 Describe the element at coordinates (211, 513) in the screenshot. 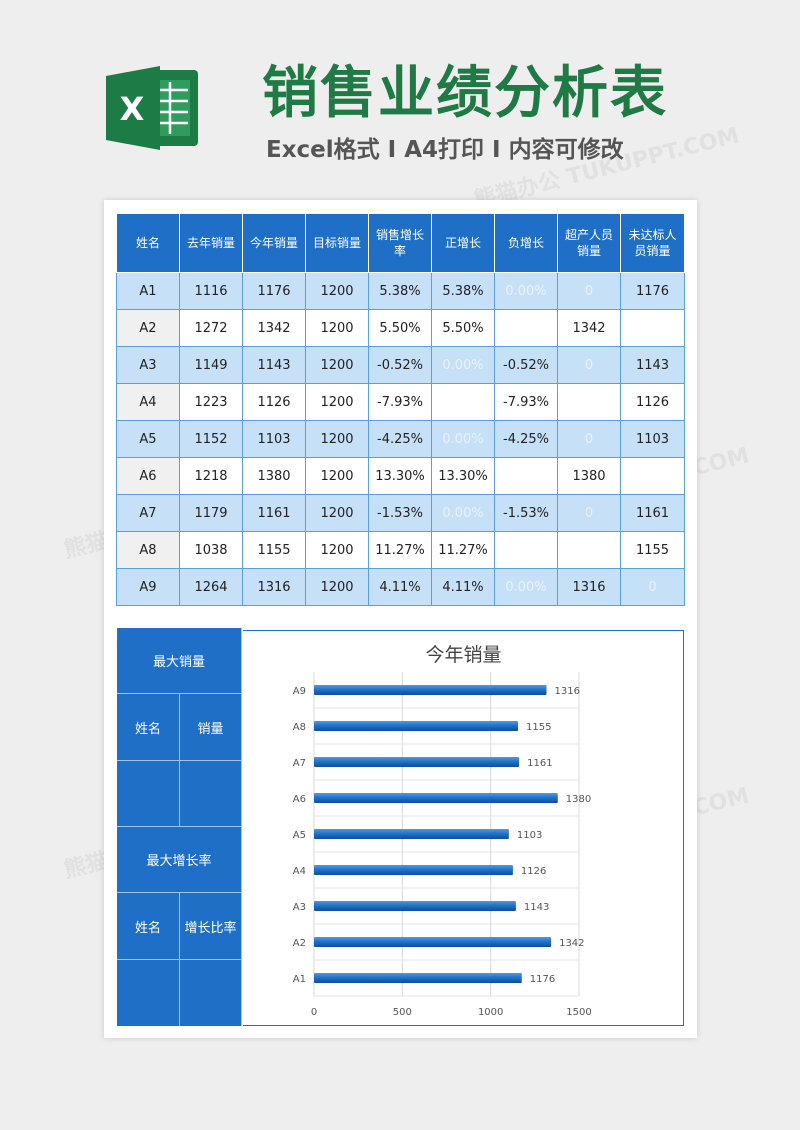

I see `table-cell: 1179` at that location.